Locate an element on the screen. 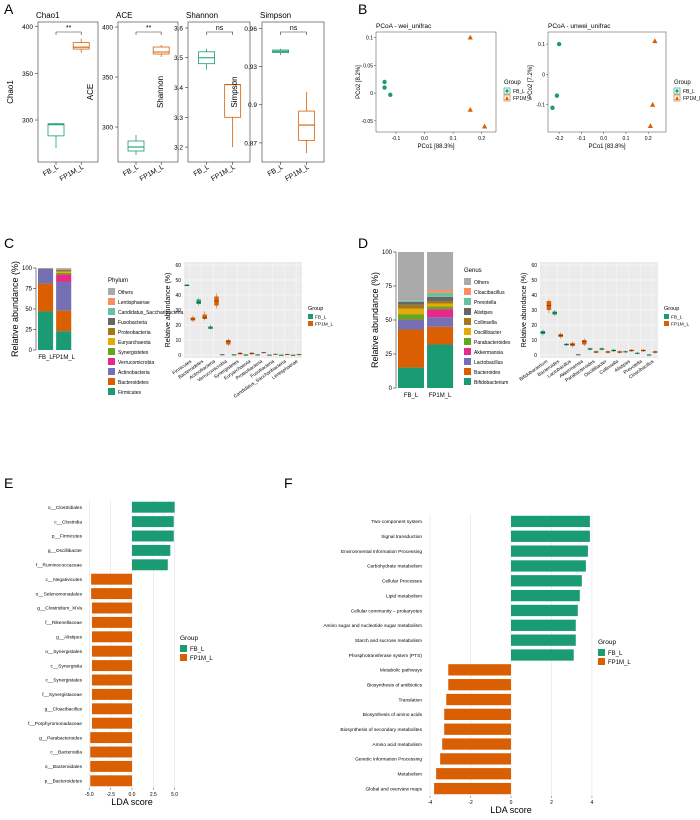 This screenshot has width=700, height=820. y-axis-label: Simpson is located at coordinates (234, 91).